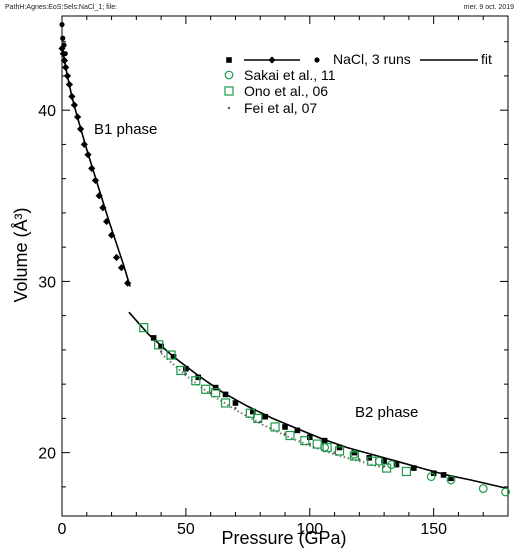 The height and width of the screenshot is (550, 519). Describe the element at coordinates (229, 75) in the screenshot. I see `legend-marker-circle` at that location.